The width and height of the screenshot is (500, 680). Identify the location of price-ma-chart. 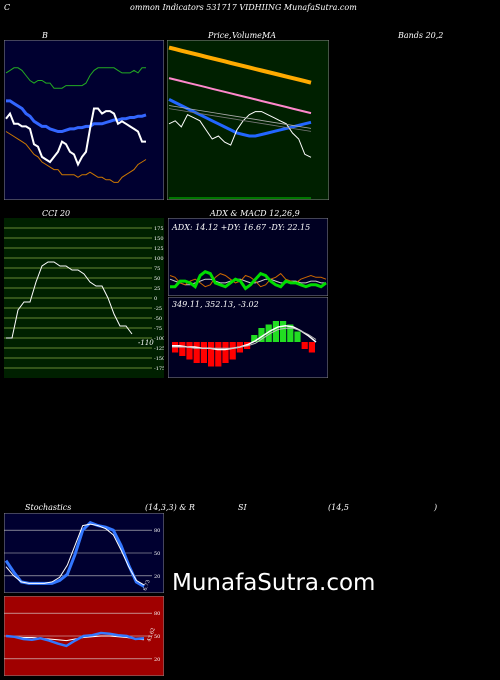
(248, 120).